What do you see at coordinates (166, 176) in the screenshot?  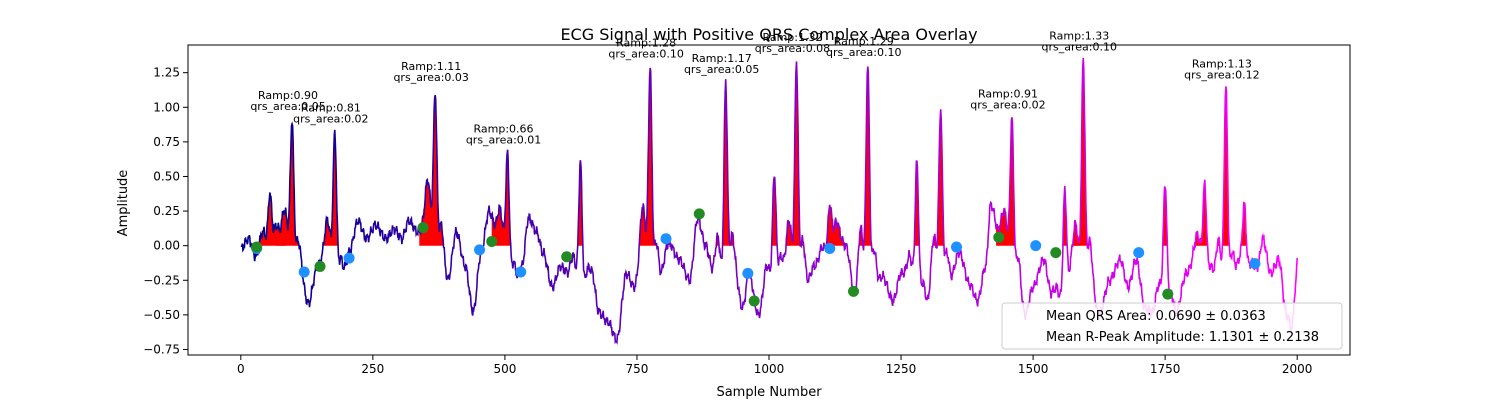 I see `y-tick-label-5: 0.50` at bounding box center [166, 176].